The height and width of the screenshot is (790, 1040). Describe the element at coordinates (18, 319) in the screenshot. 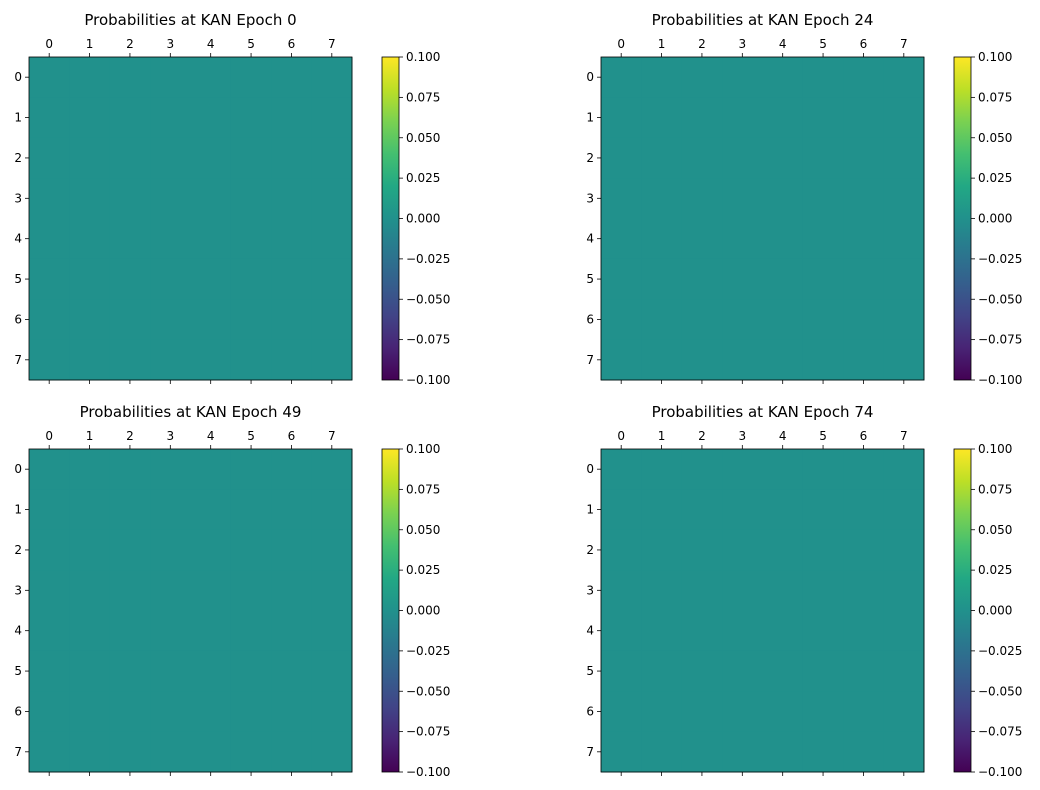

I see `y-tick-label: 6` at that location.